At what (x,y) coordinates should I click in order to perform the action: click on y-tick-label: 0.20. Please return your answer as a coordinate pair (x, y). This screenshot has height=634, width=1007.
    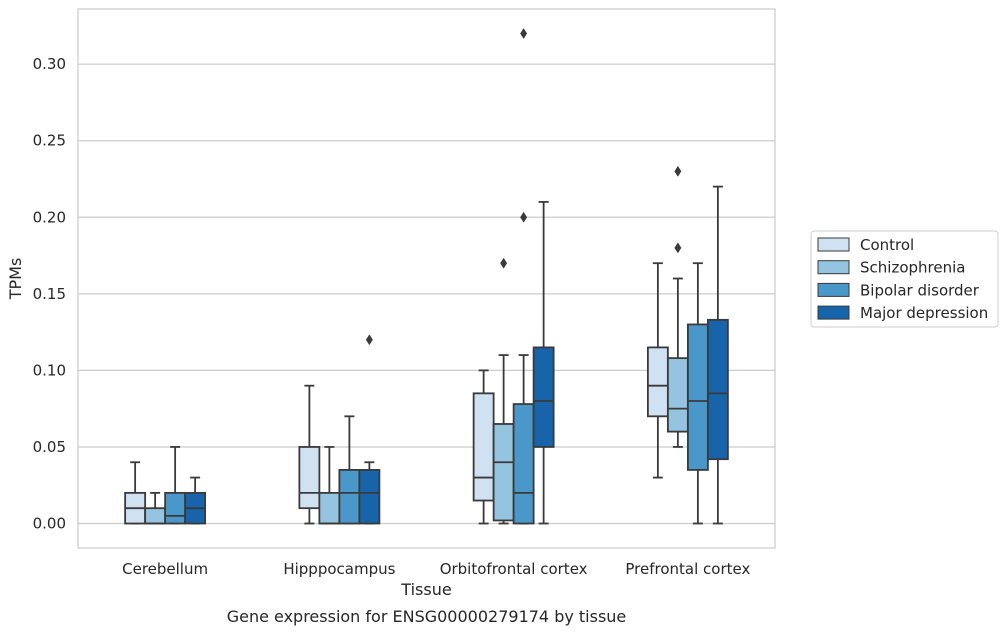
    Looking at the image, I should click on (49, 217).